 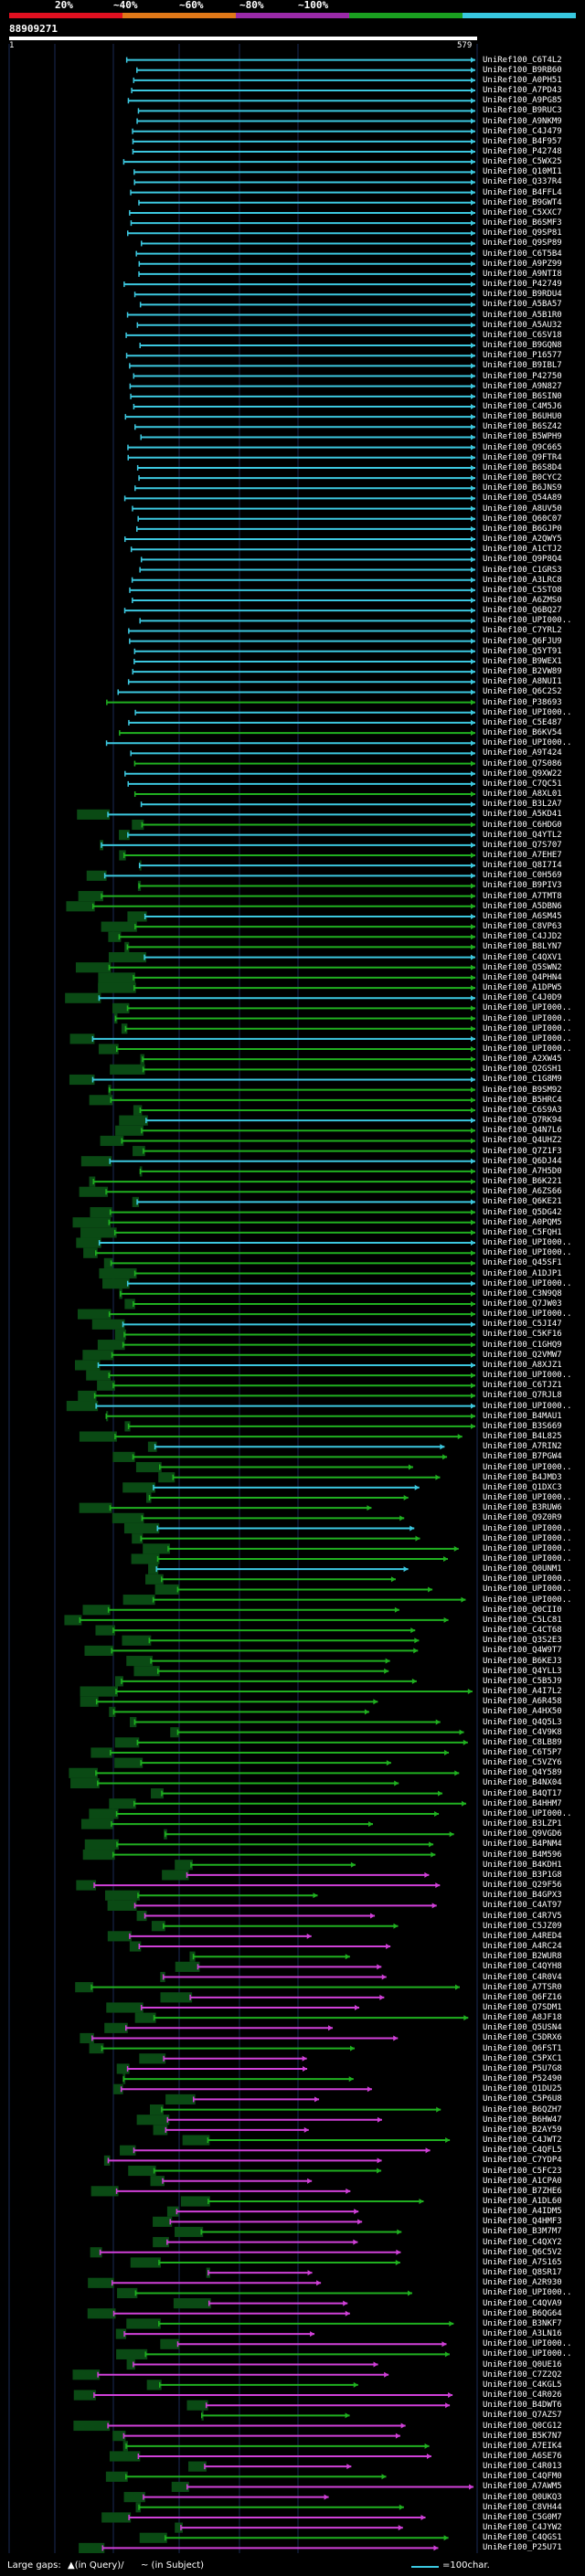 I want to click on hit-label: UniRef100_B2AY59, so click(x=522, y=2130).